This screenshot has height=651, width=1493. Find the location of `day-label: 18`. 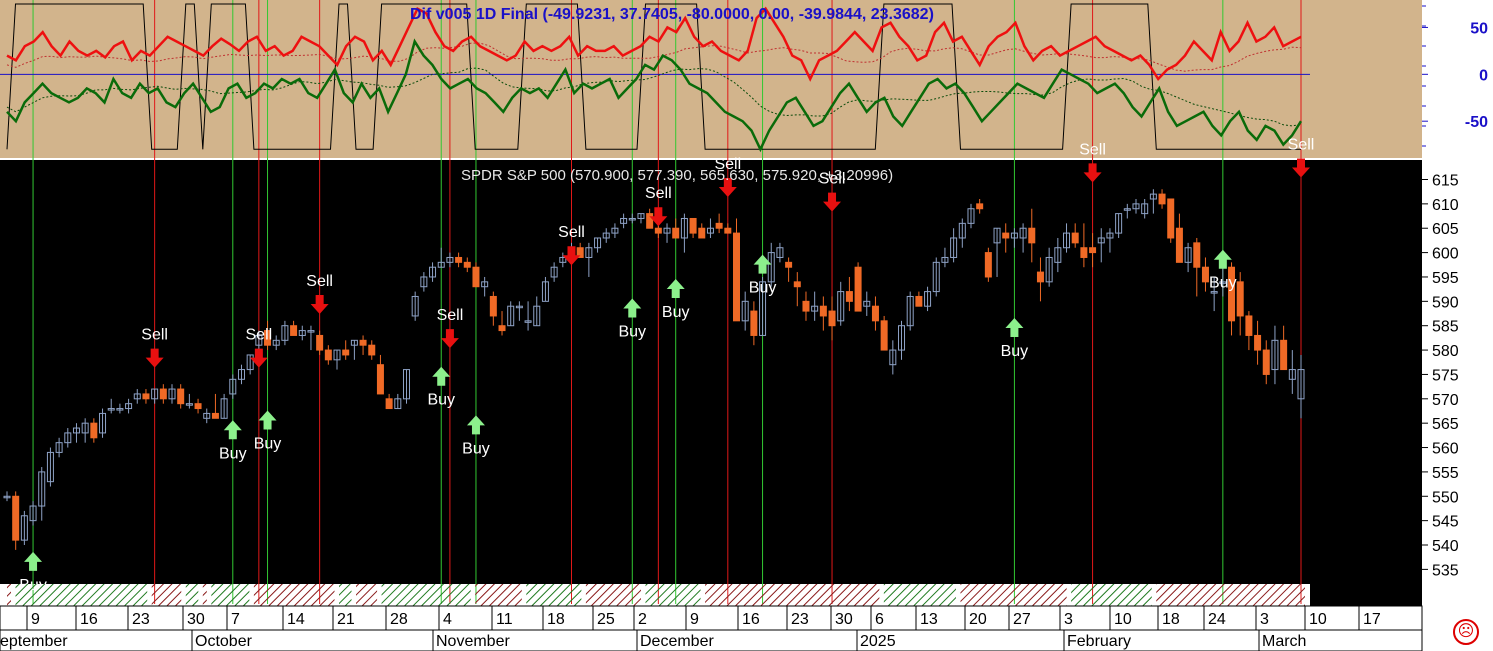

day-label: 18 is located at coordinates (556, 619).